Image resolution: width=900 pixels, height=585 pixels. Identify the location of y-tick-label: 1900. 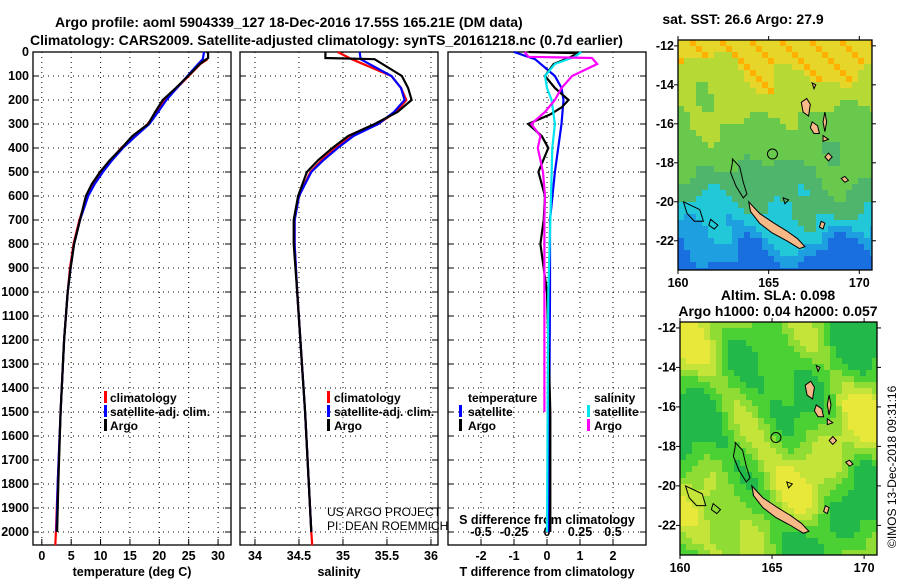
(15, 508).